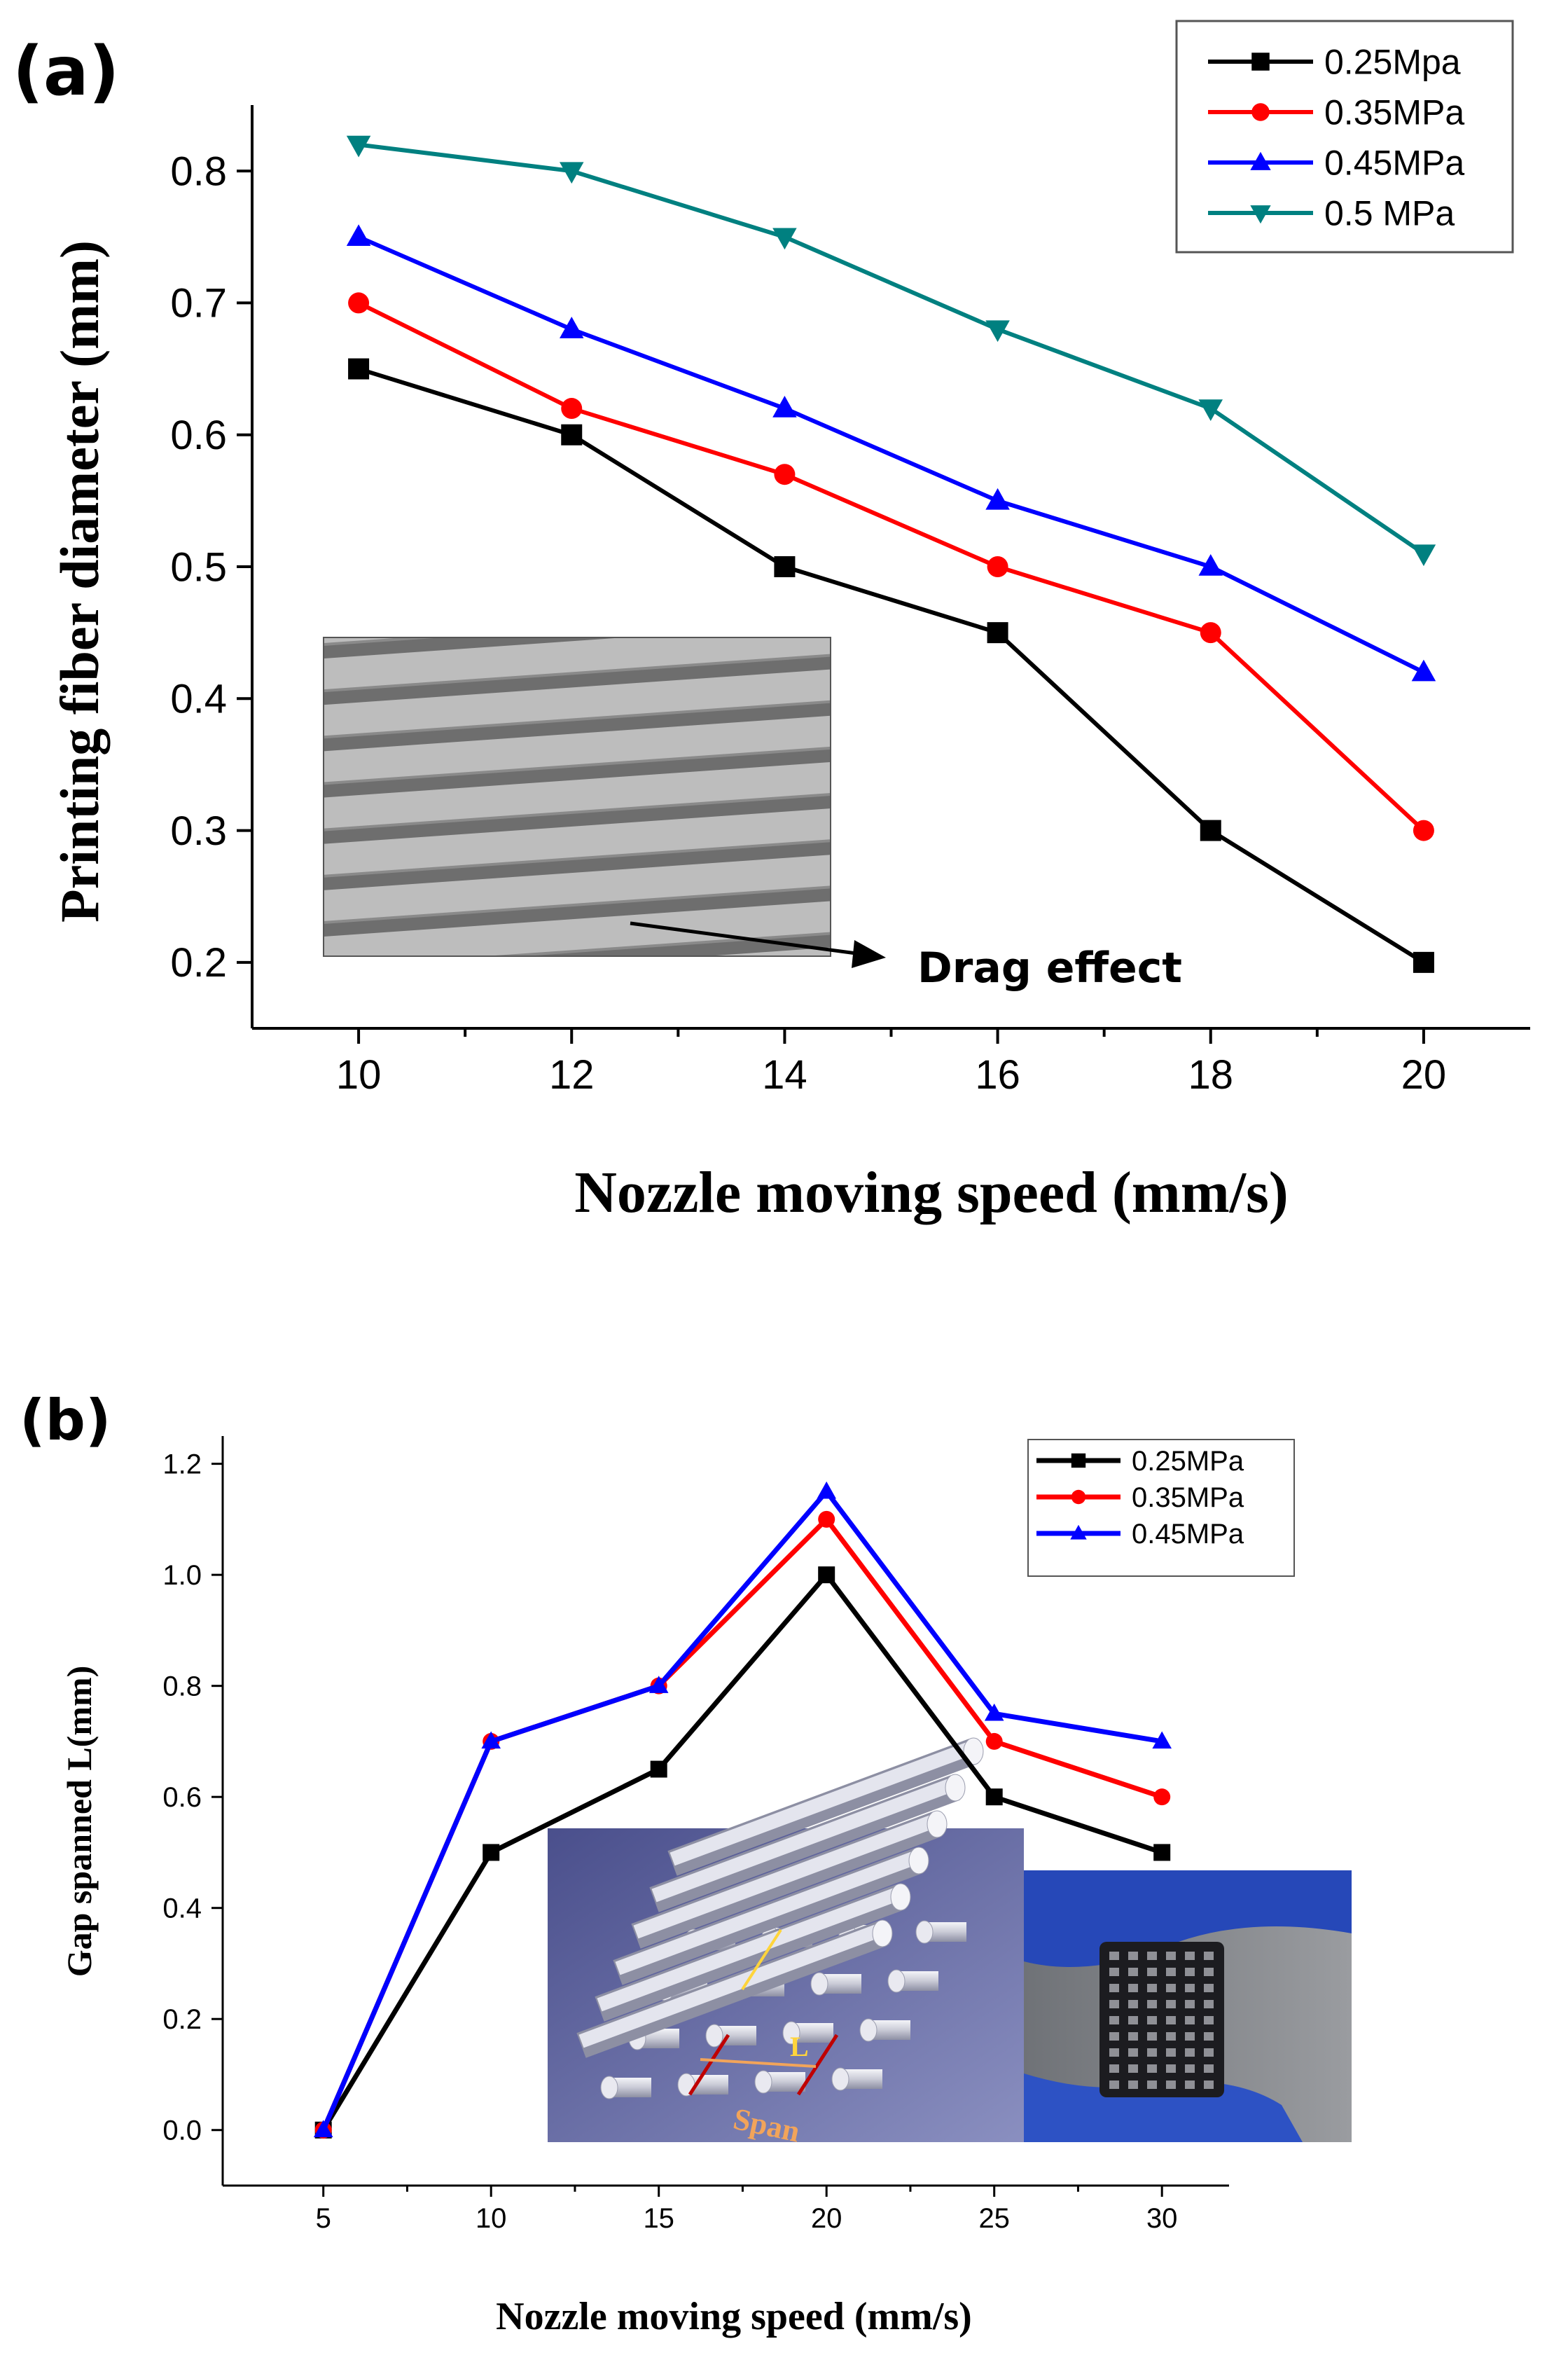 The width and height of the screenshot is (1568, 2360). Describe the element at coordinates (786, 1943) in the screenshot. I see `scaffold-cad-inset: Span L` at that location.